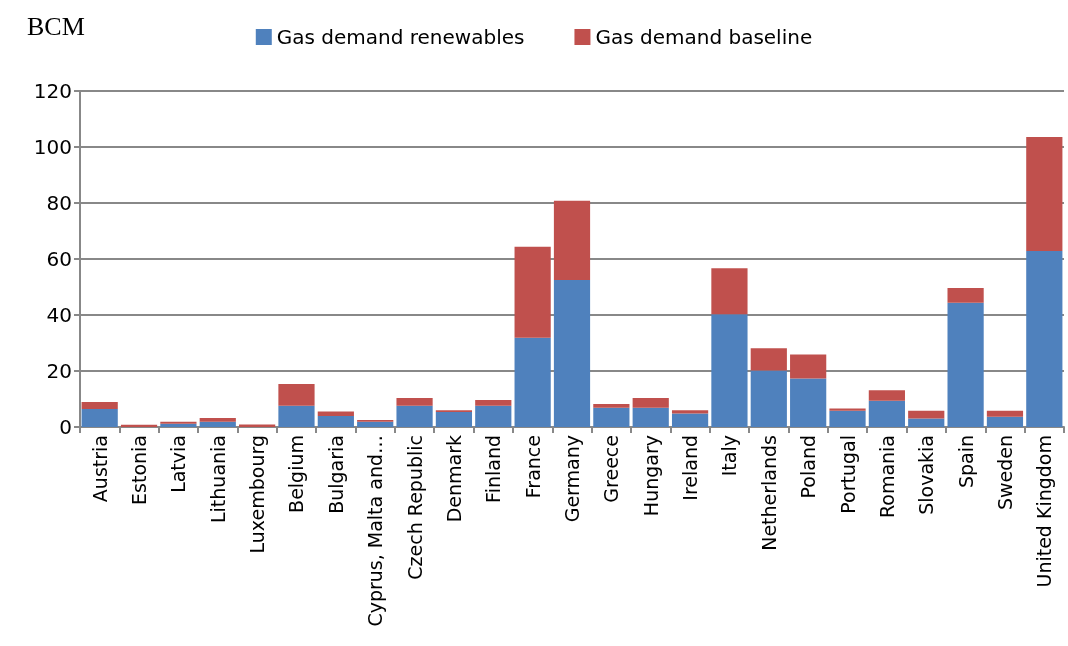 The image size is (1068, 646). Describe the element at coordinates (1044, 511) in the screenshot. I see `x-tick-label: United Kingdom` at that location.